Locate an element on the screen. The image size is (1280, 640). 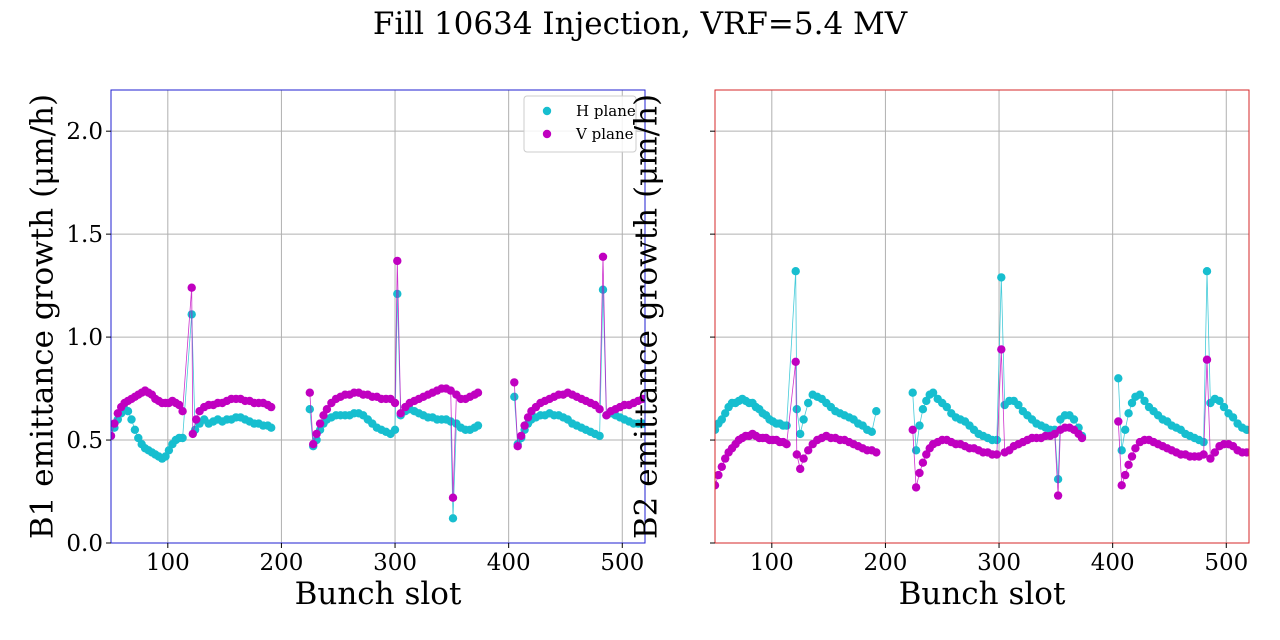
y-tick-label: 1.5 is located at coordinates (84, 235).